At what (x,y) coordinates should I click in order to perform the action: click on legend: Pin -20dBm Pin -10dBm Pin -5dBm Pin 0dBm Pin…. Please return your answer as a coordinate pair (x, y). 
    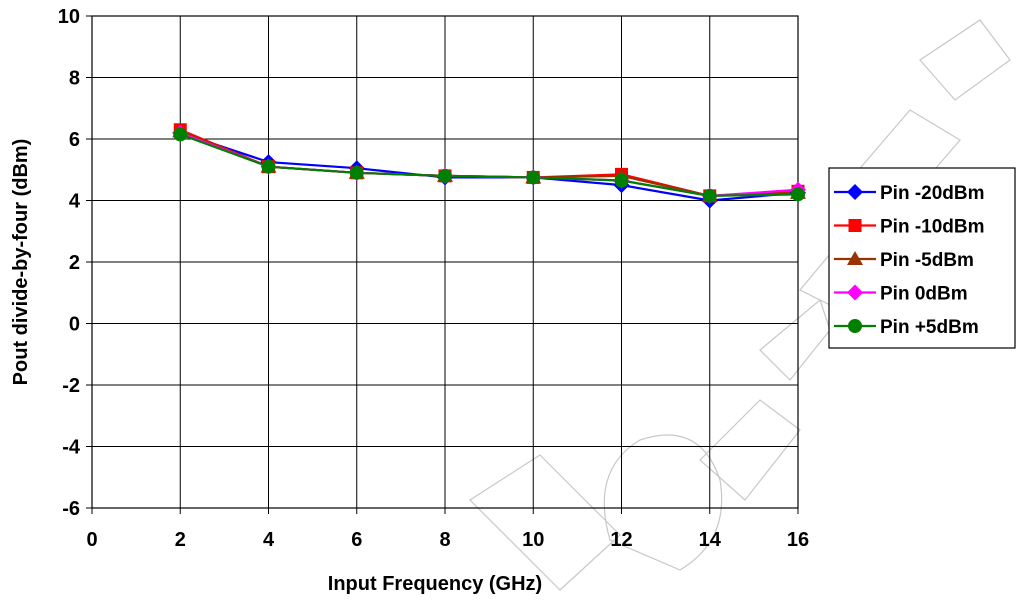
    Looking at the image, I should click on (922, 258).